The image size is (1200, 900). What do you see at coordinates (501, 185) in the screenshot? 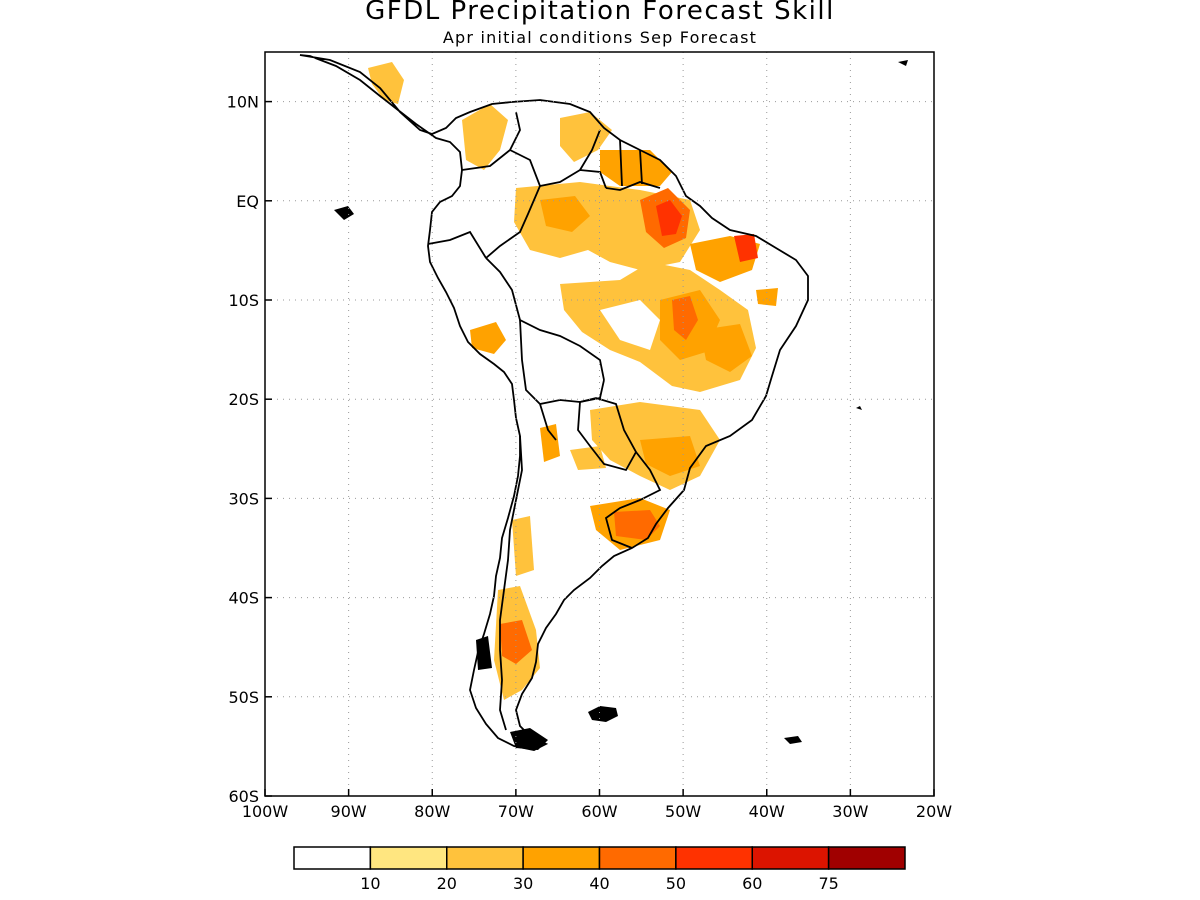
I see `border-colombia` at bounding box center [501, 185].